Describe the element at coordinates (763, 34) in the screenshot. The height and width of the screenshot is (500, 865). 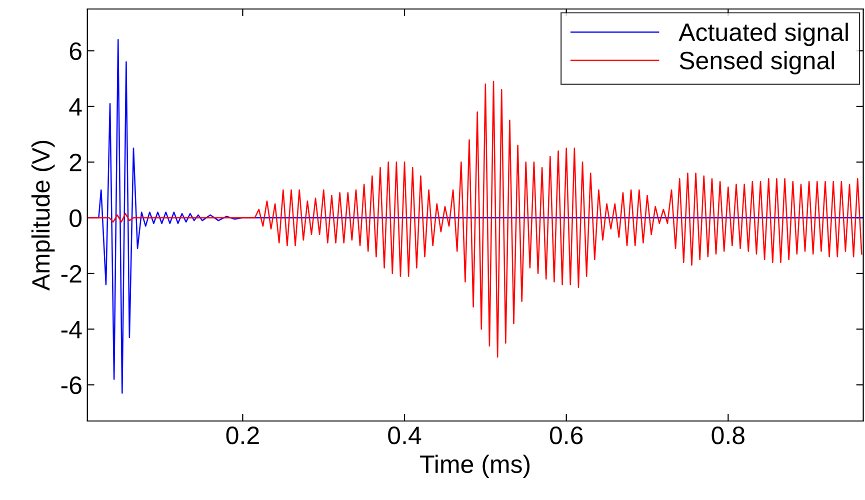
I see `legend-label: Actuated signal` at that location.